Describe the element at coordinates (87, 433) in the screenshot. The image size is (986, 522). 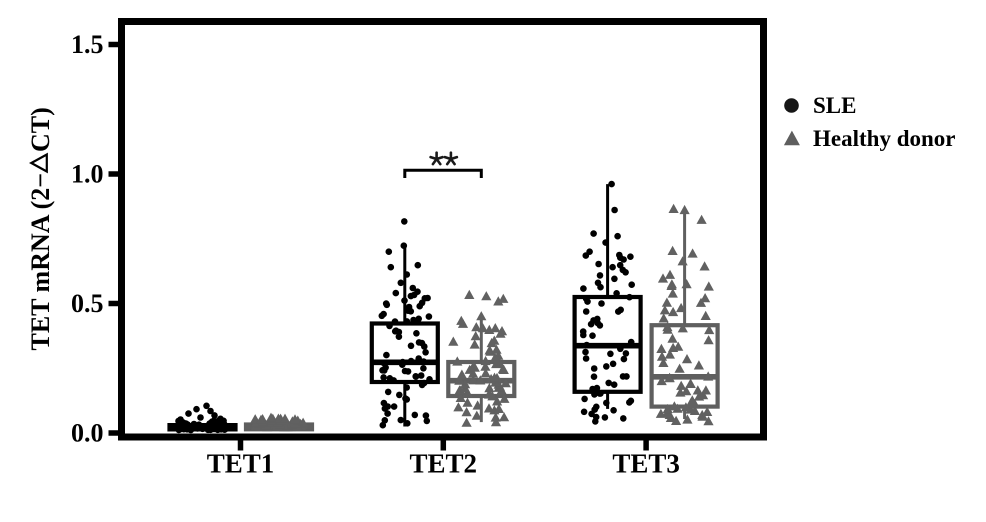
I see `svg-text: 0.0` at that location.